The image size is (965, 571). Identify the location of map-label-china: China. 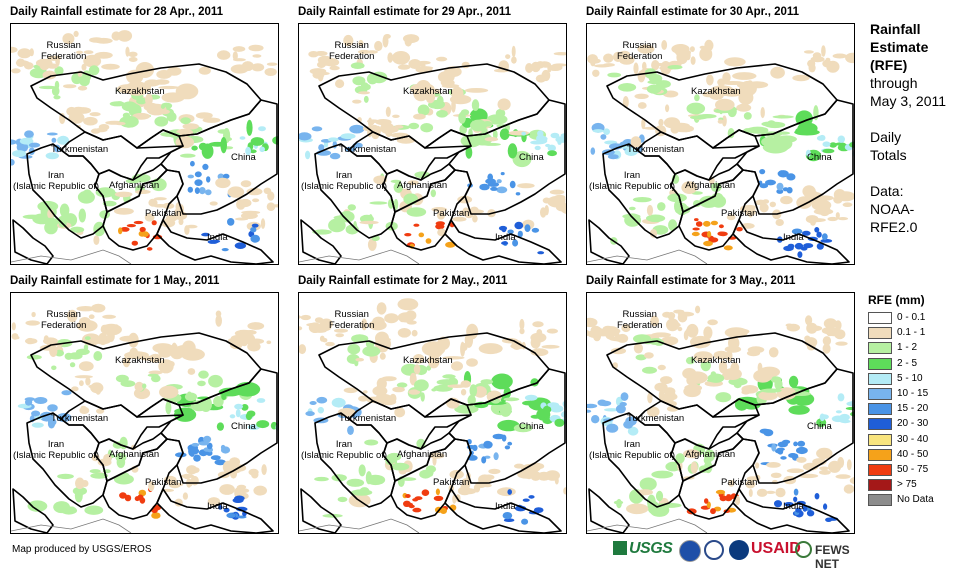
(819, 157).